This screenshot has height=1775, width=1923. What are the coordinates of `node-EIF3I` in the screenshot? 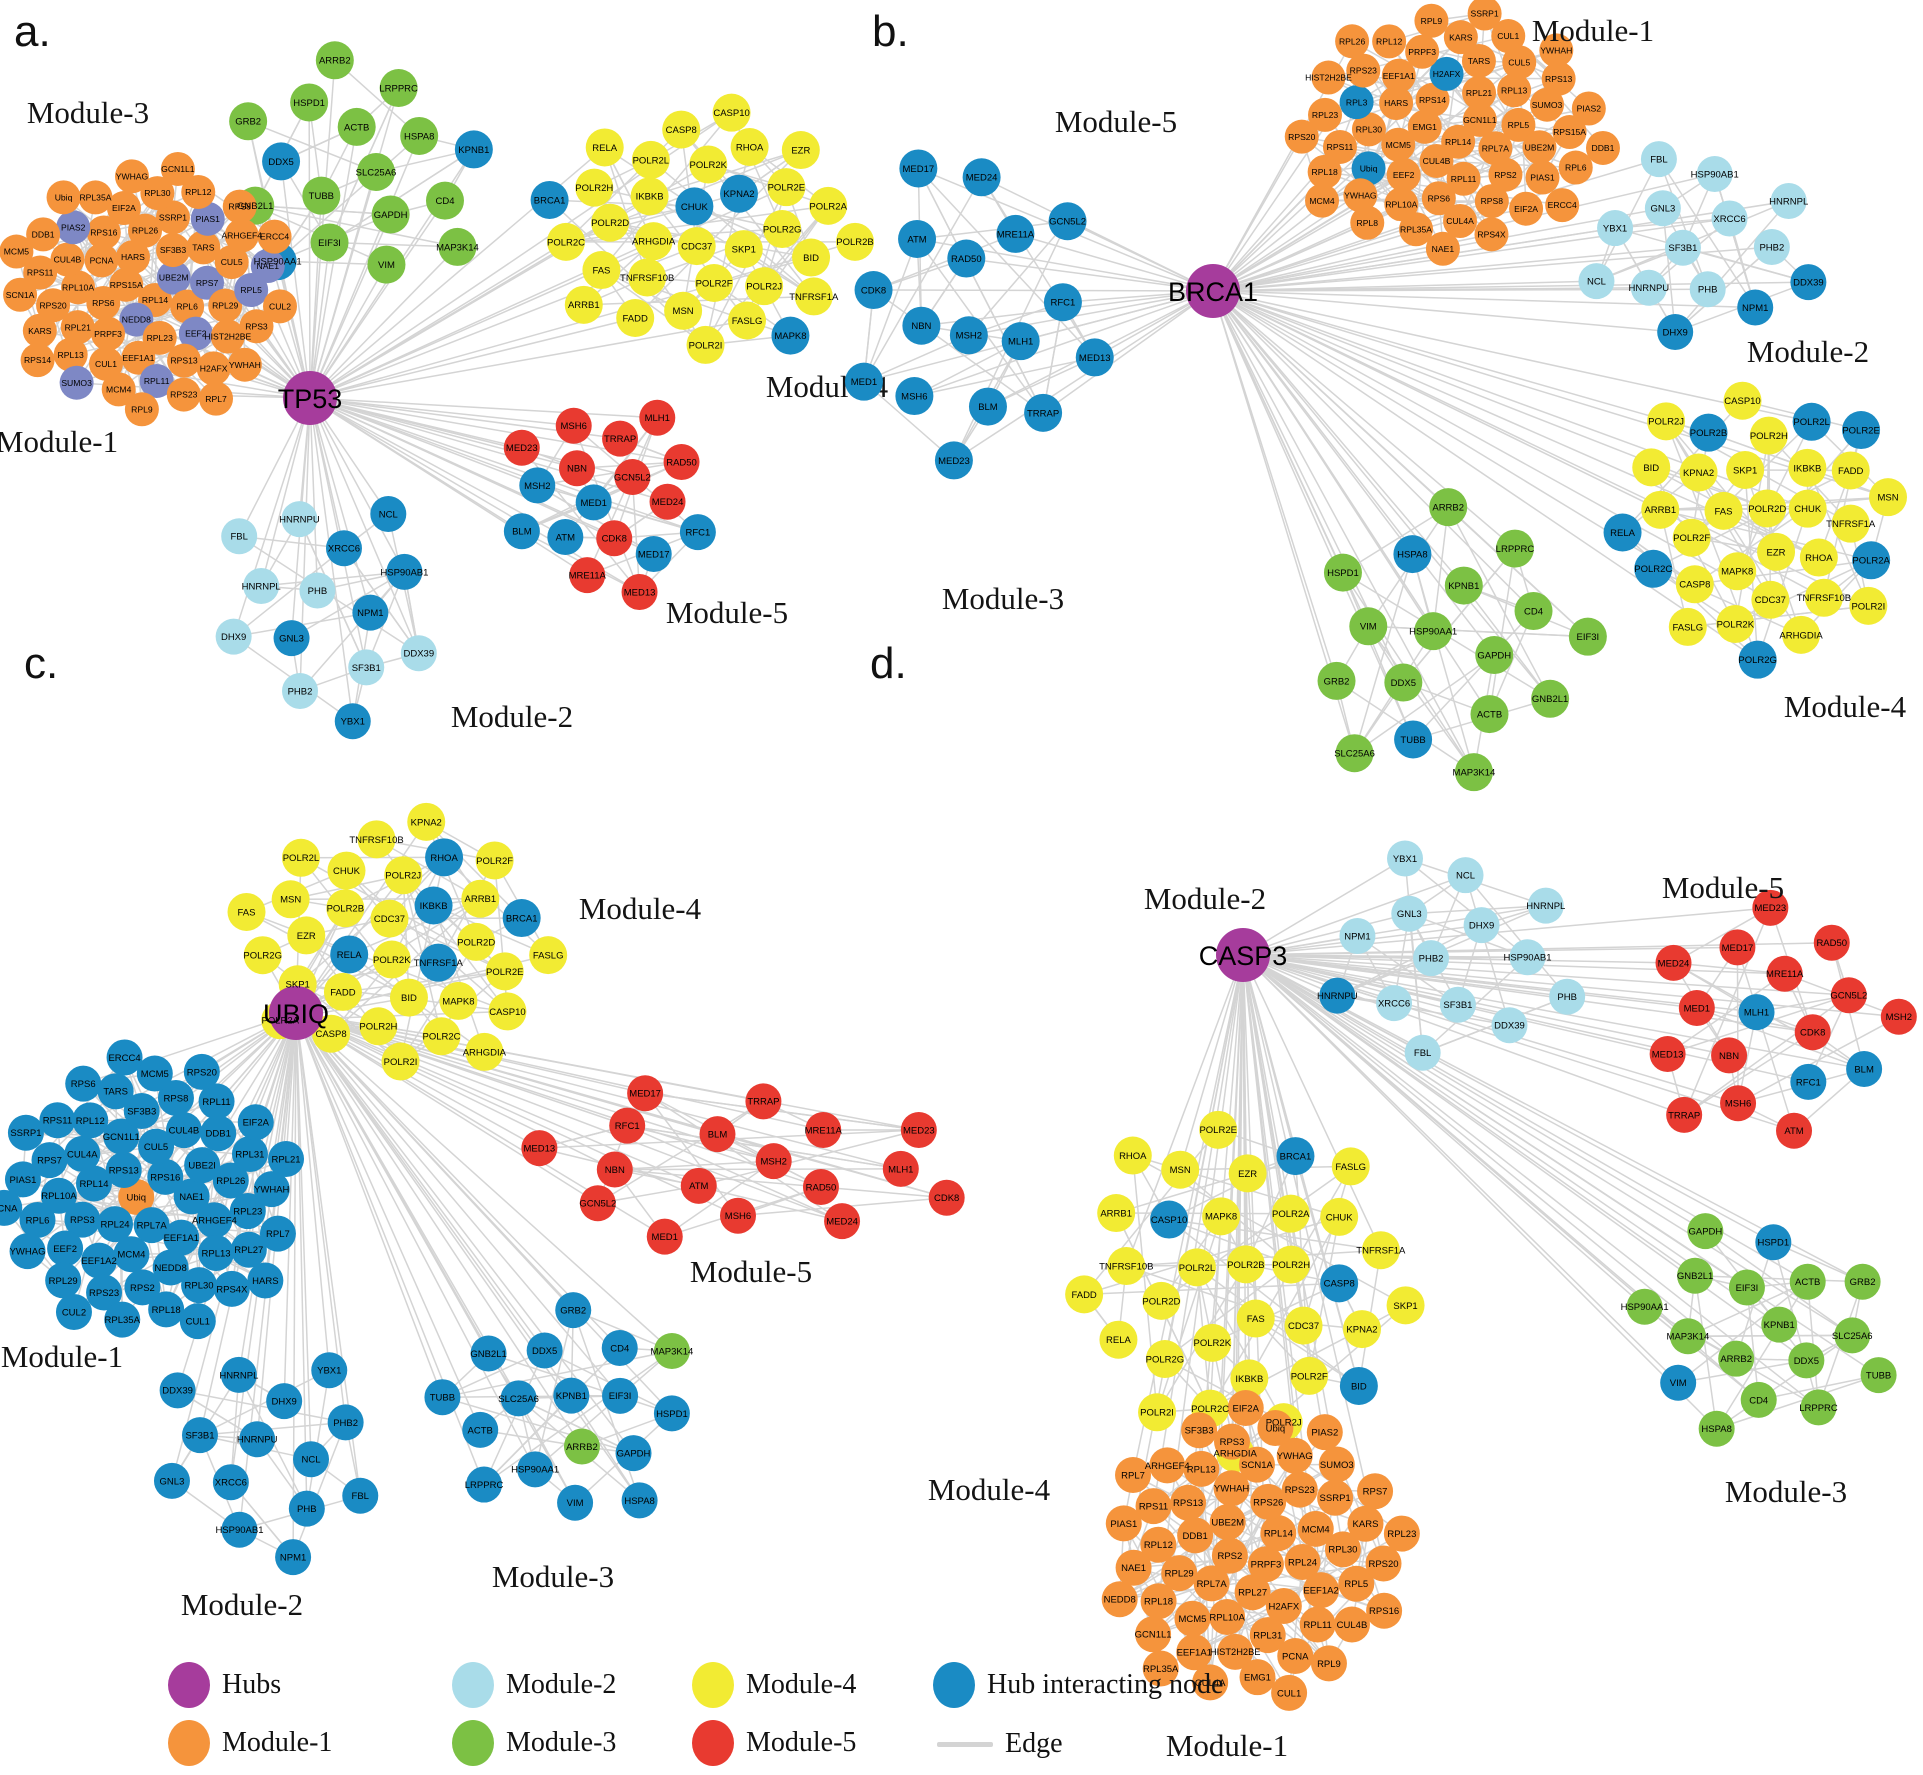 It's located at (1746, 1287).